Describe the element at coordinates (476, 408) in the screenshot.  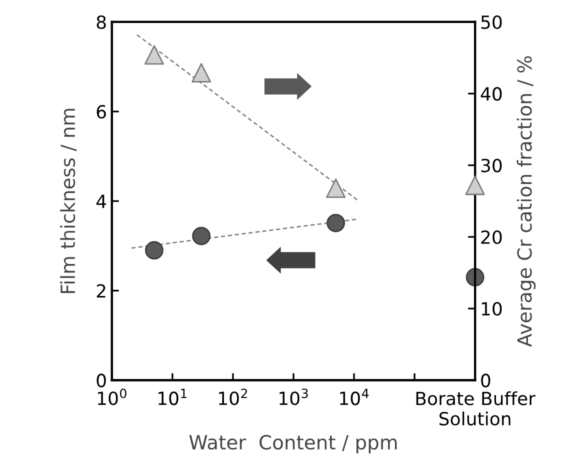
I see `x-tick-label: Borate Buffer Solution` at that location.